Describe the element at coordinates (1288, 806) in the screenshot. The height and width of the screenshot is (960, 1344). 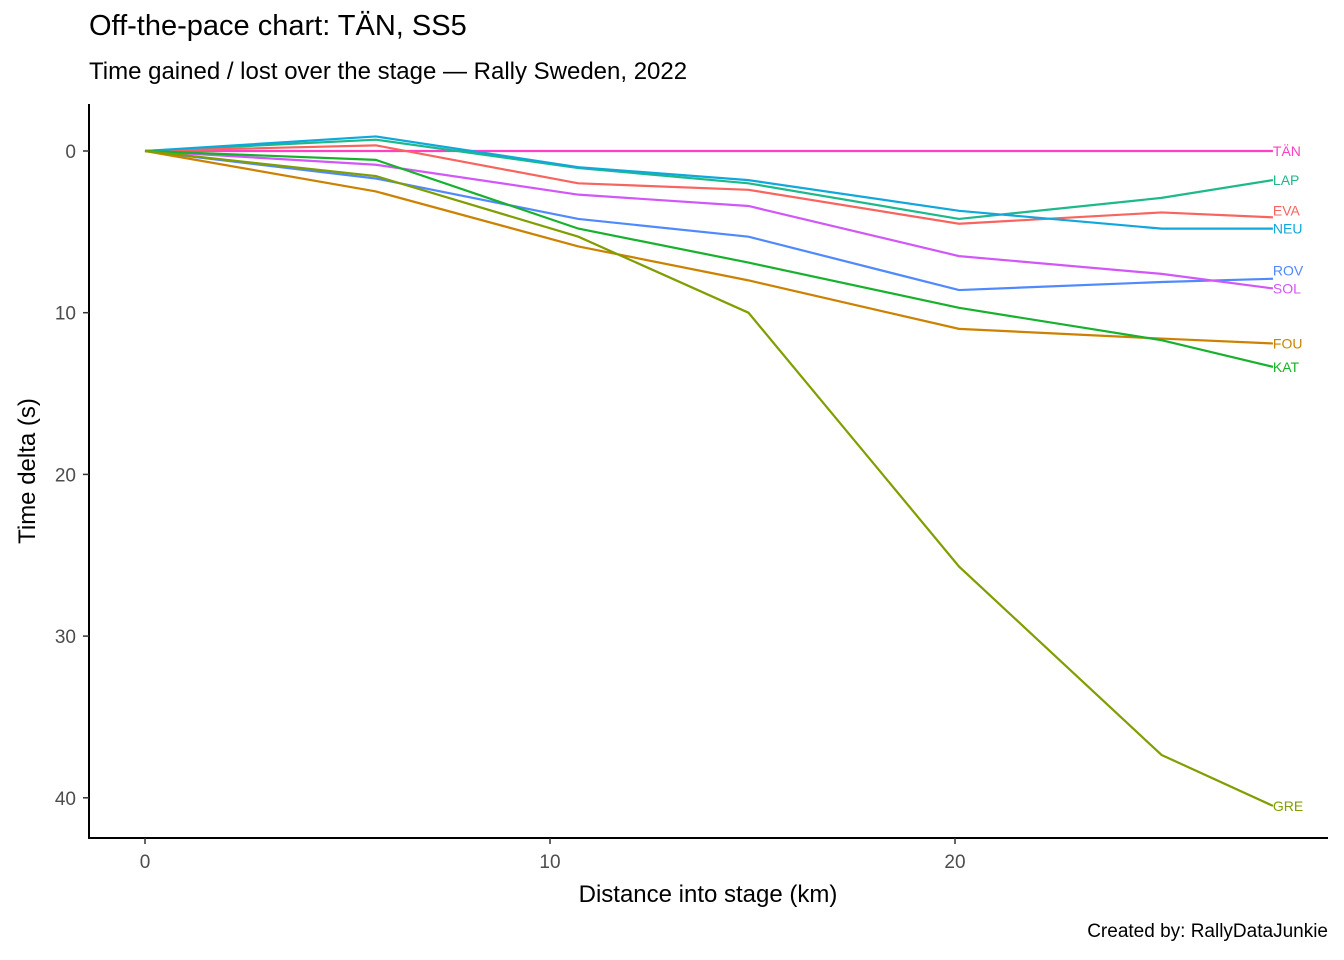
I see `series-label-GRE: GRE` at that location.